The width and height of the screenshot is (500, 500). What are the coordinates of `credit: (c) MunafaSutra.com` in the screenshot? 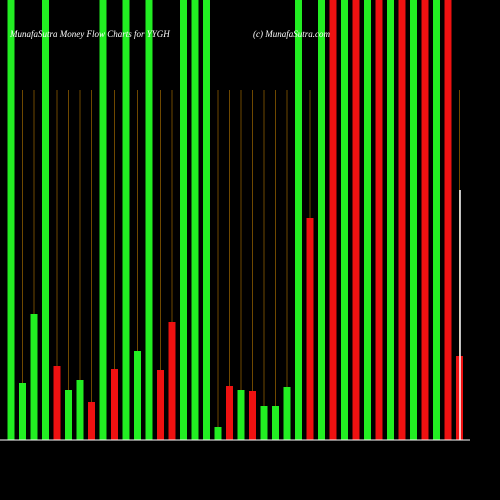 It's located at (291, 34).